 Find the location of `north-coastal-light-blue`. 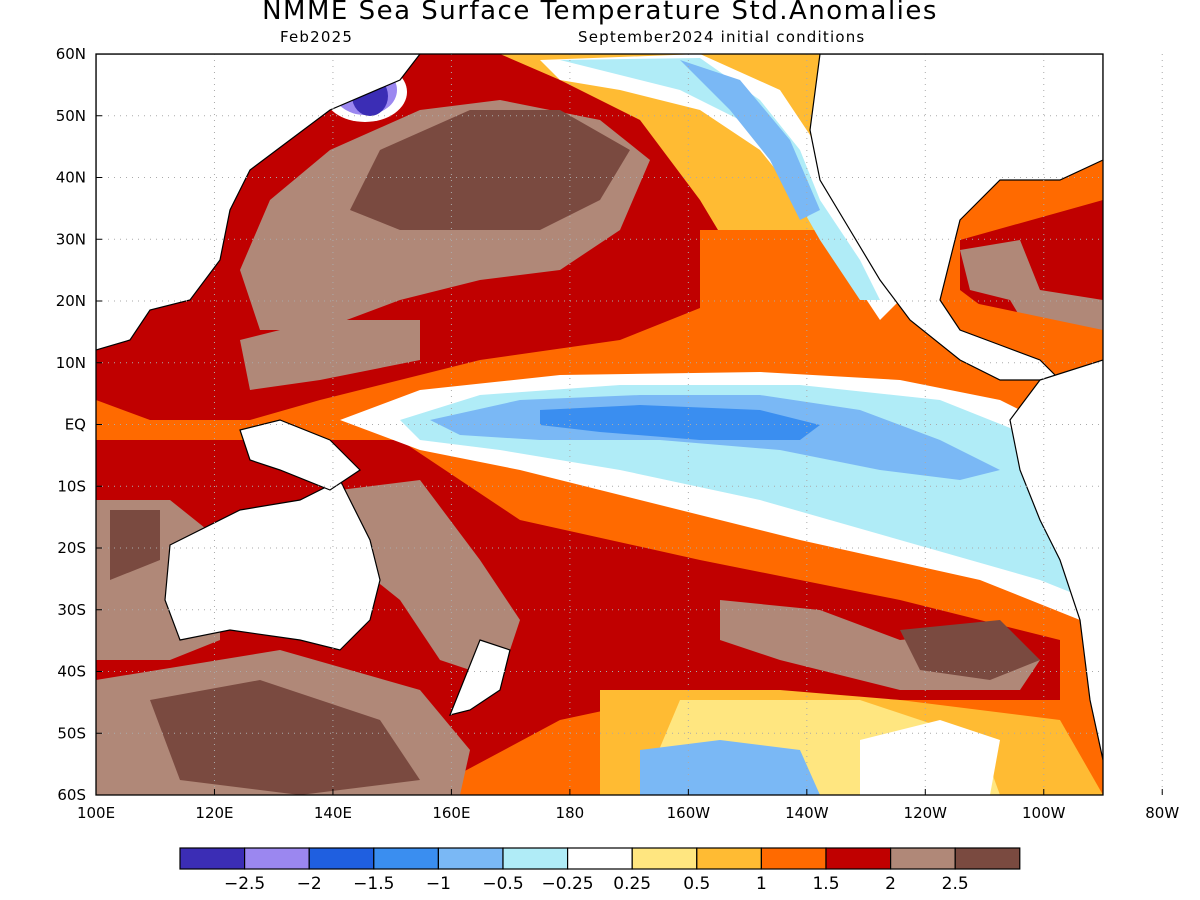

north-coastal-light-blue is located at coordinates (720, 179).